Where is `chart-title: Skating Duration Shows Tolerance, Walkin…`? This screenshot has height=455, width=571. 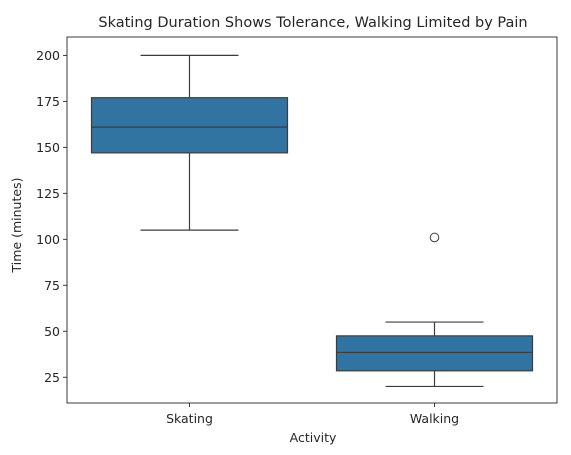 chart-title: Skating Duration Shows Tolerance, Walkin… is located at coordinates (312, 23).